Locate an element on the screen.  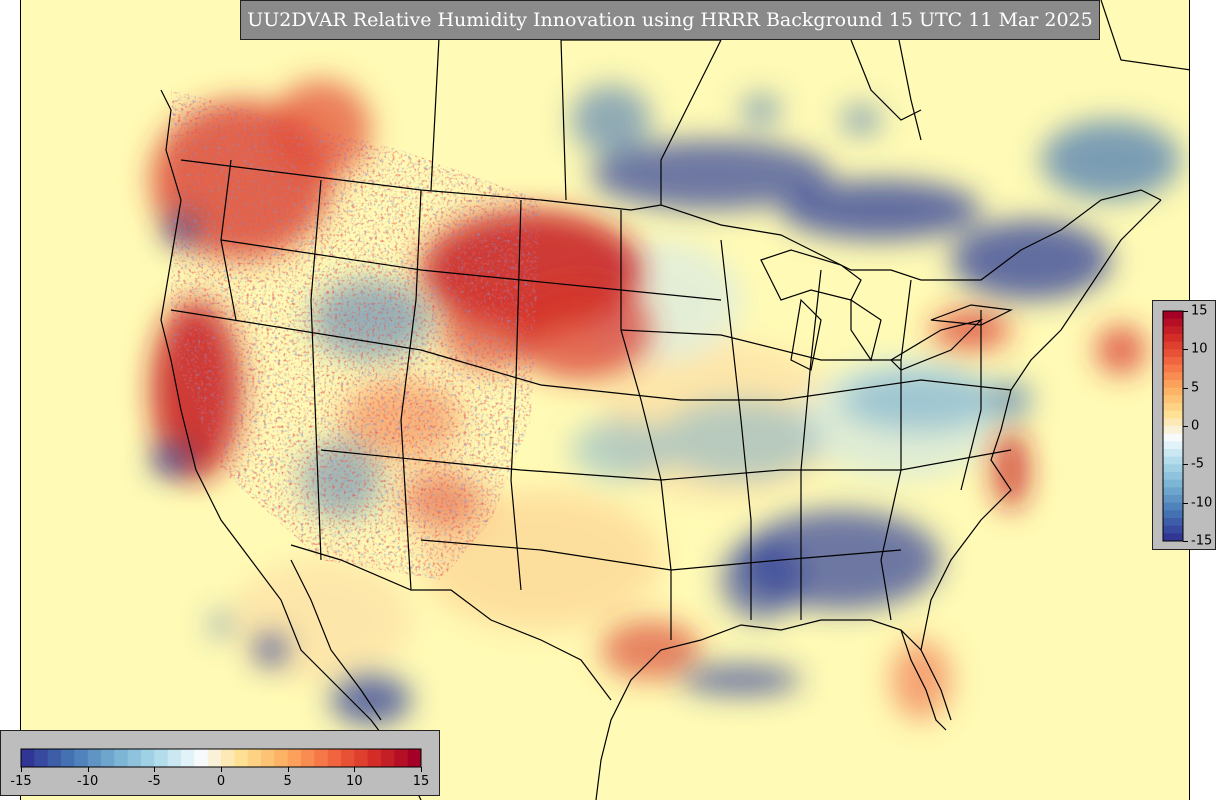
colorbar-horizontal: -15 -10 -5 0 5 10 15 is located at coordinates (220, 763).